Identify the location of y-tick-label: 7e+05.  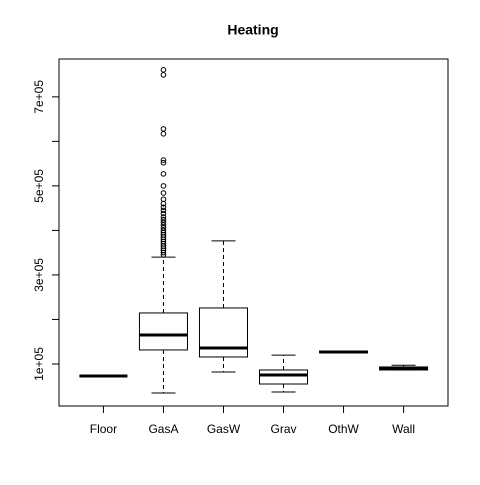
(39, 97).